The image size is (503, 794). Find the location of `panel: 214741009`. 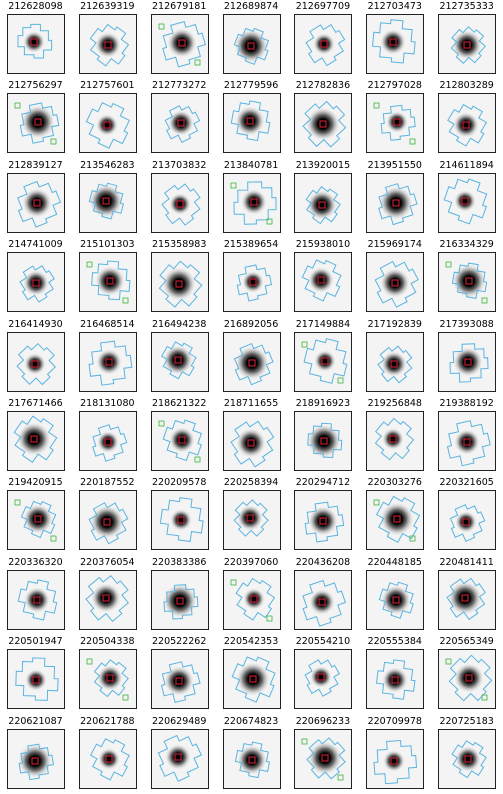

panel: 214741009 is located at coordinates (35, 277).